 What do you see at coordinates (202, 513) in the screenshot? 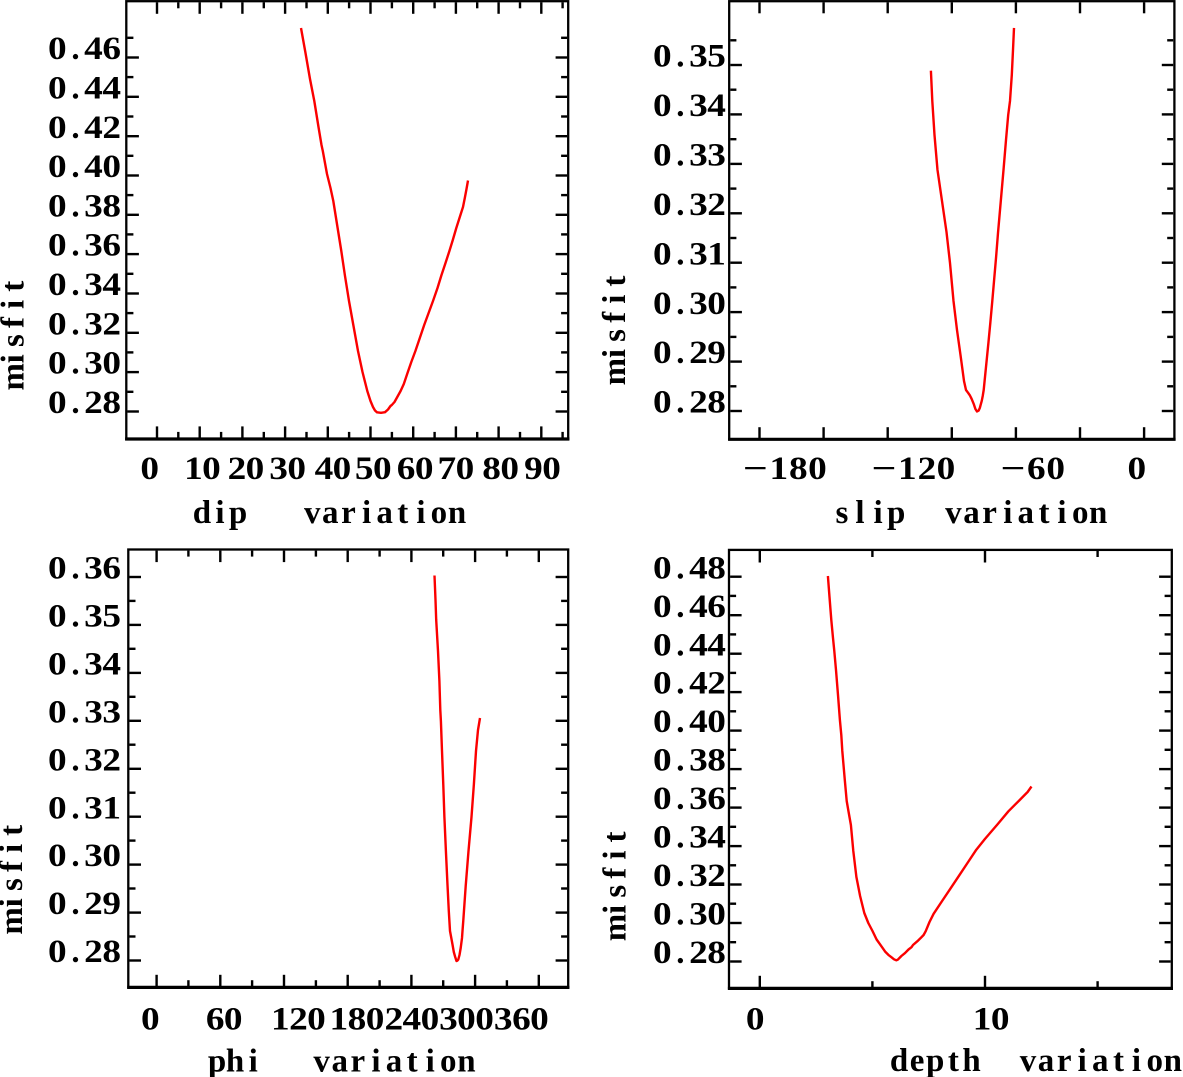
I see `svg-text: d` at bounding box center [202, 513].